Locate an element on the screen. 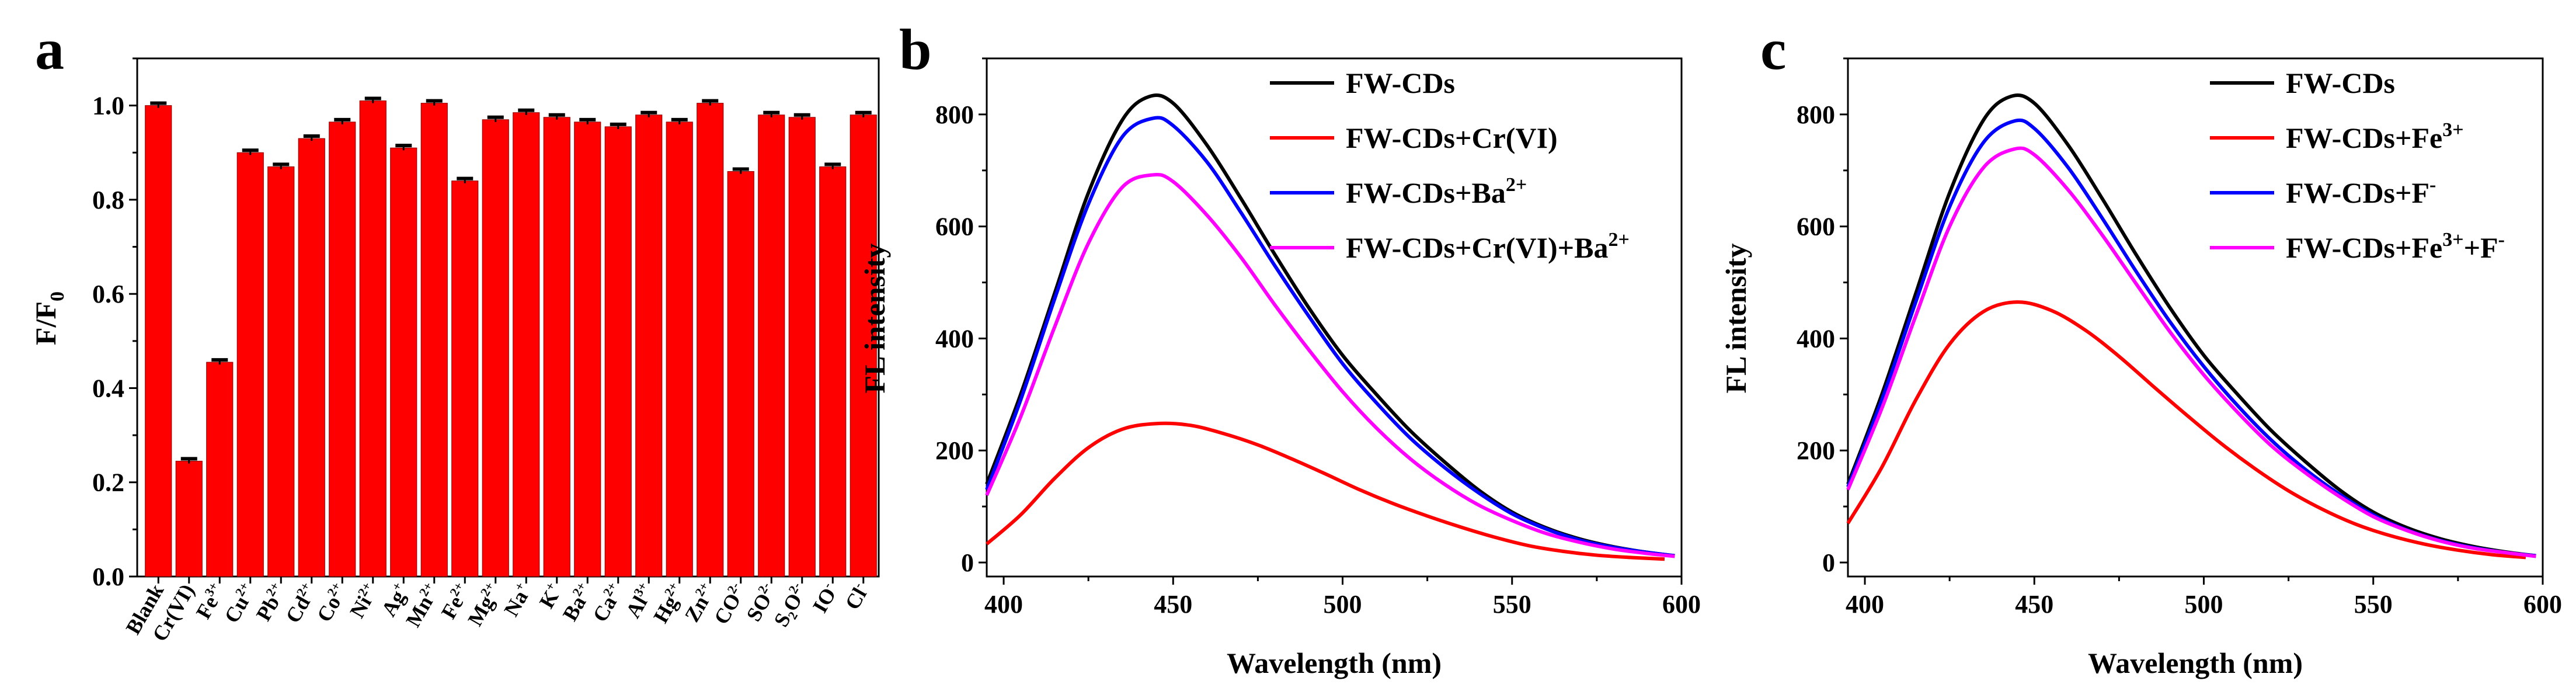 This screenshot has height=698, width=2576. panel-c-y-axis-title: FL intensity is located at coordinates (1735, 319).